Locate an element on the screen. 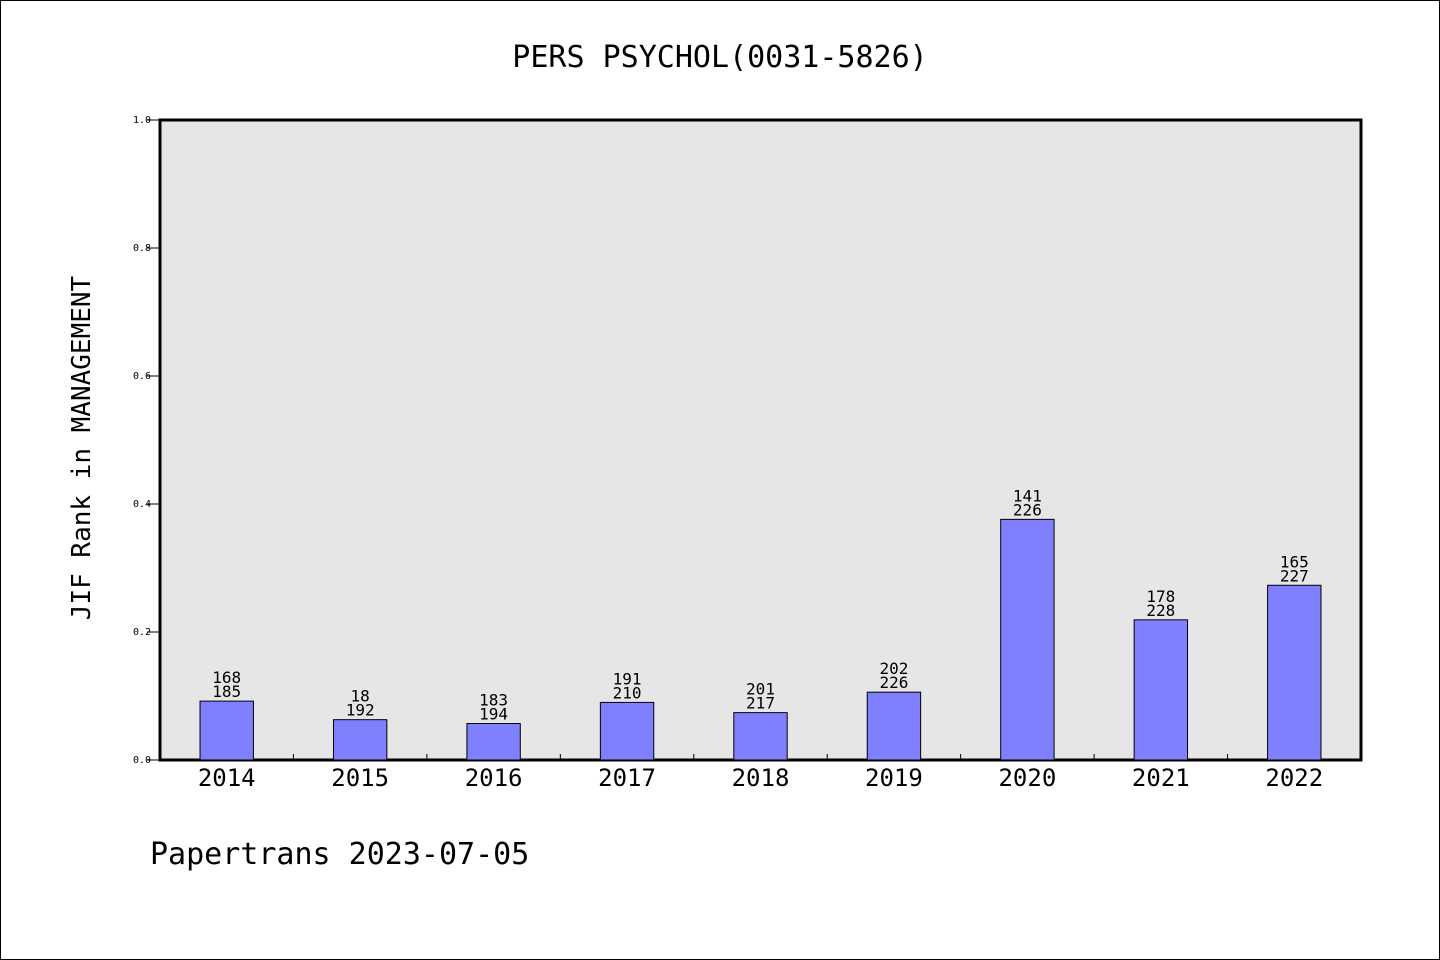 The image size is (1440, 960). bar-total-label: 217 is located at coordinates (760, 703).